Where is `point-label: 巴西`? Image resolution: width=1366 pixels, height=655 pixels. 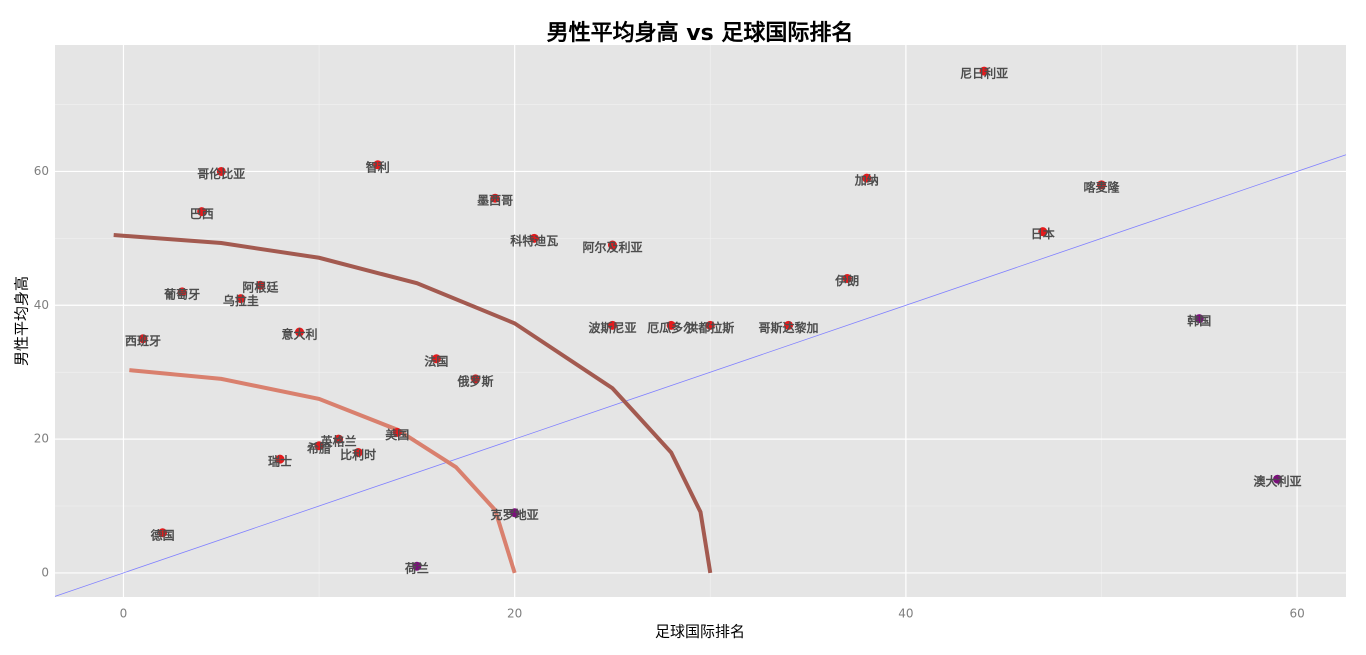
point-label: 巴西 is located at coordinates (202, 214).